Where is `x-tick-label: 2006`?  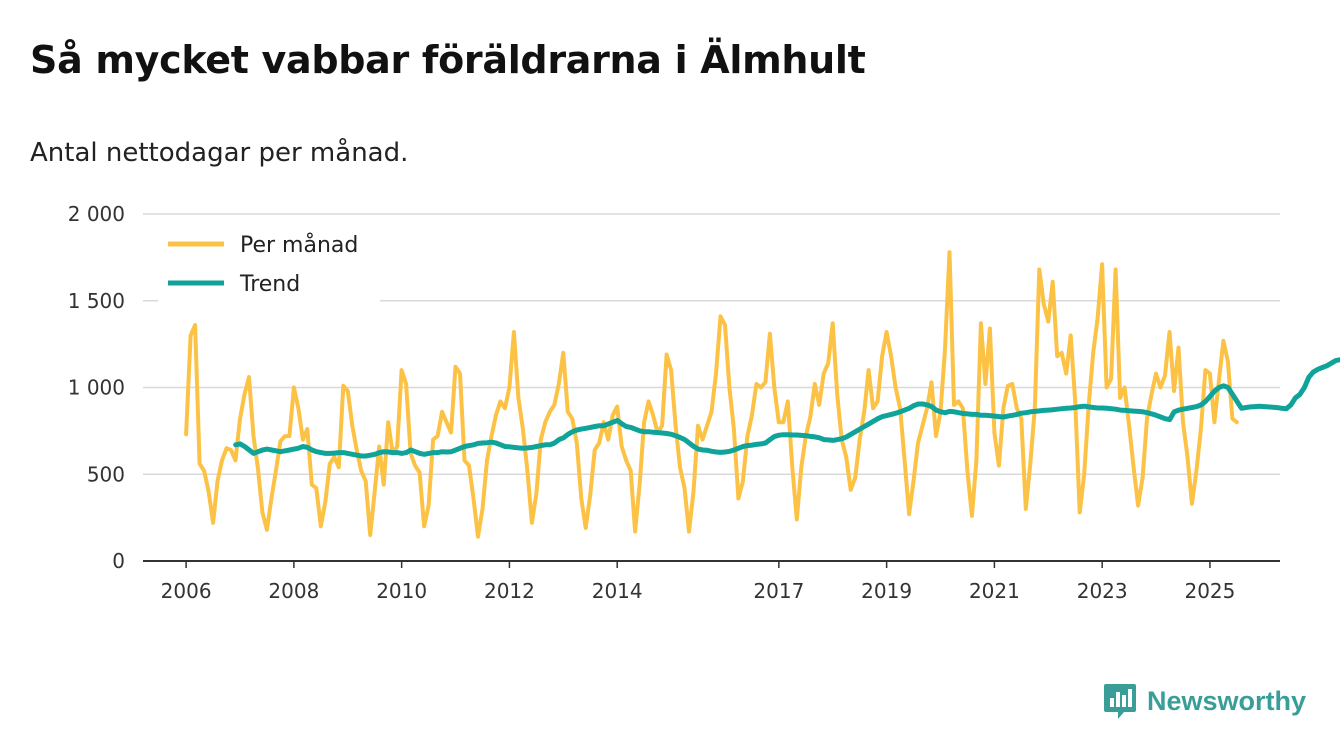 x-tick-label: 2006 is located at coordinates (186, 591).